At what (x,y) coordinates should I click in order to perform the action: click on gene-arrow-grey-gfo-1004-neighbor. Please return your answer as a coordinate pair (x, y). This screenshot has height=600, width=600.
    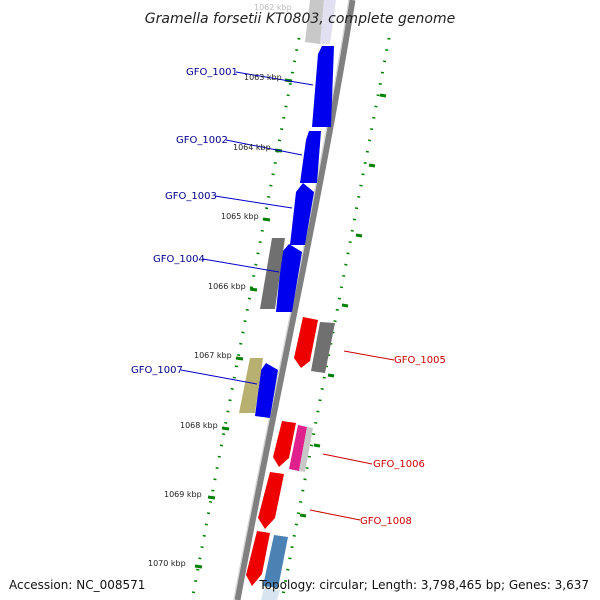
    Looking at the image, I should click on (272, 273).